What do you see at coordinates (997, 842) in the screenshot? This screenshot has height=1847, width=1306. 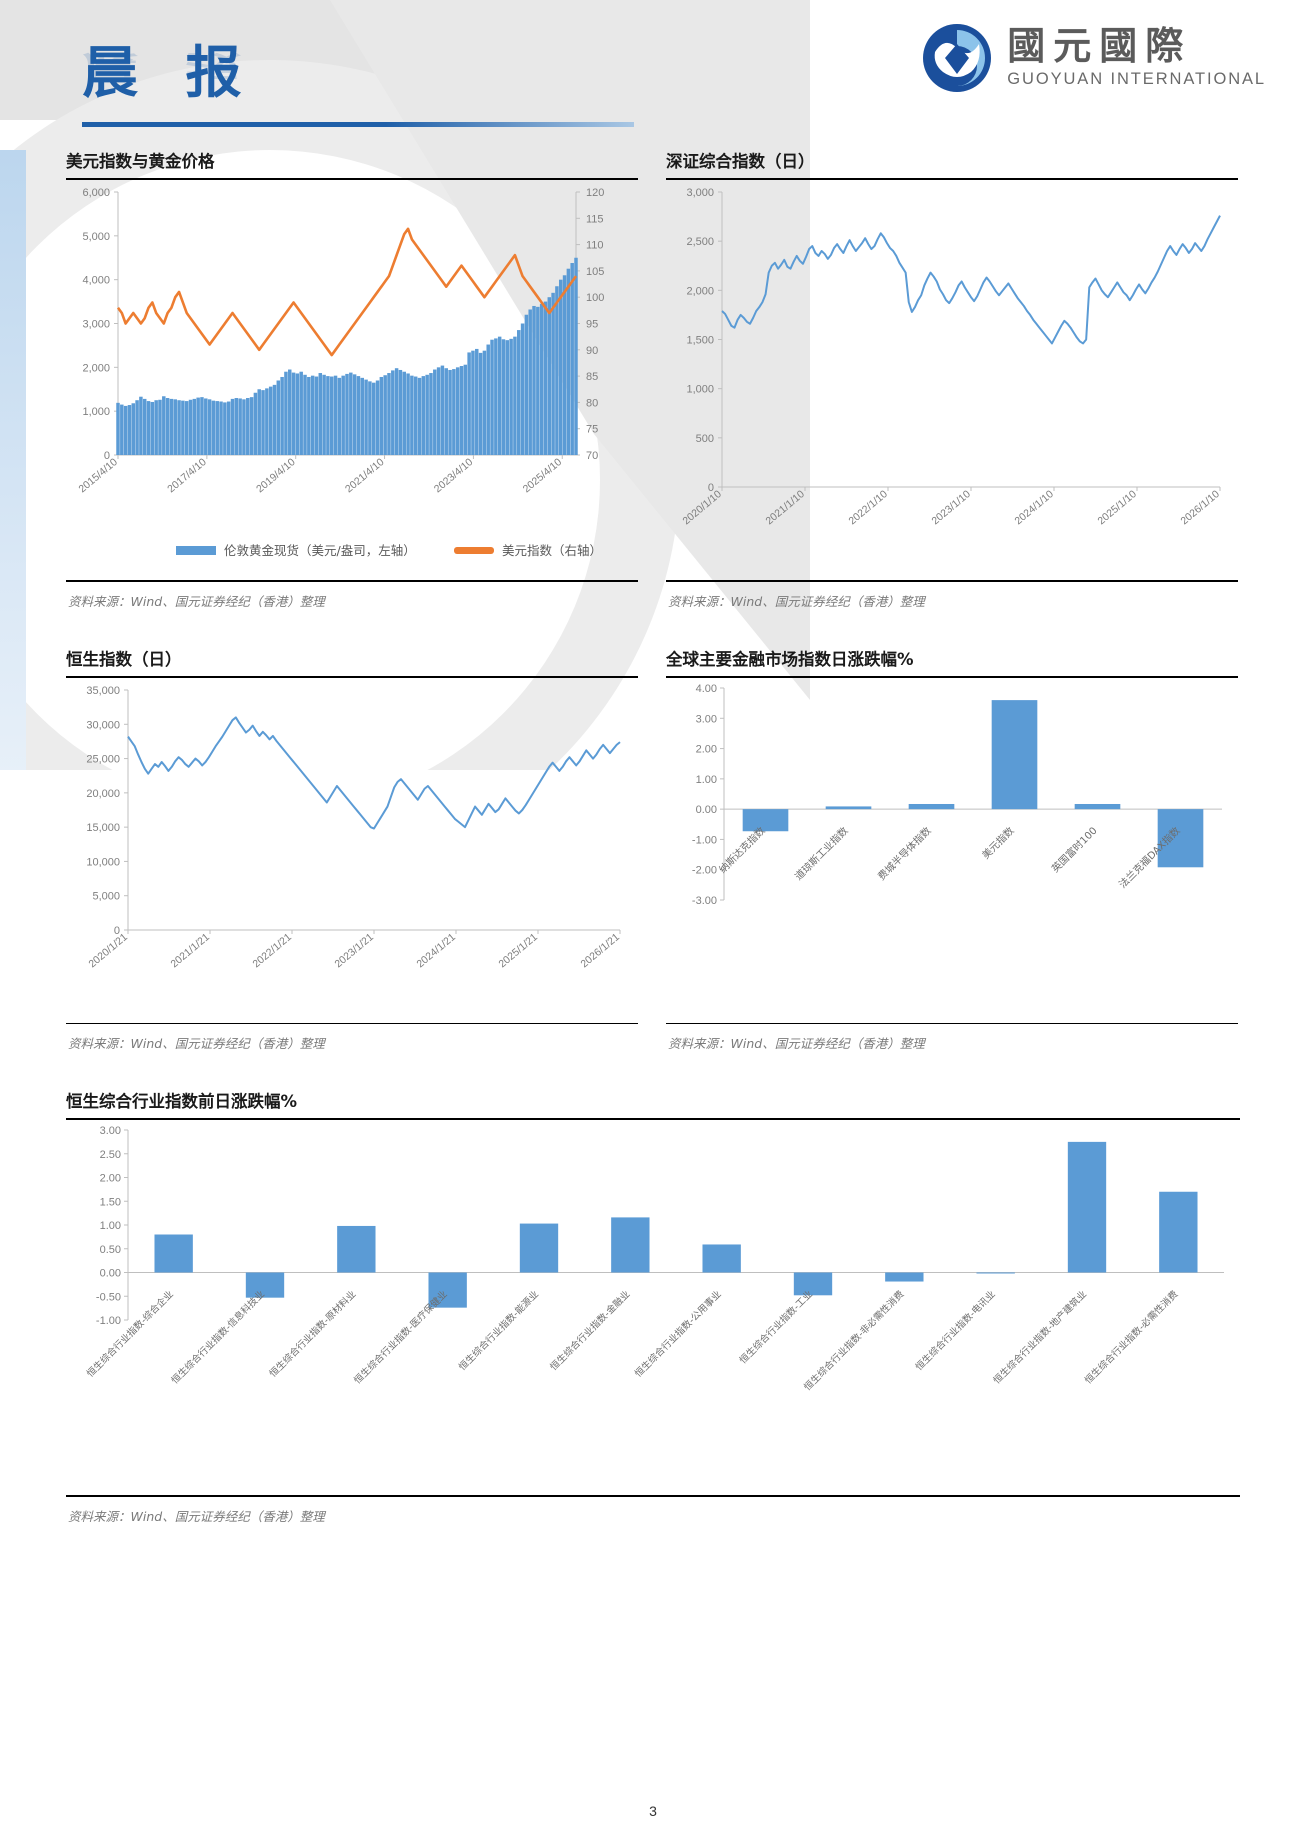 I see `svg-text: 美元指数` at bounding box center [997, 842].